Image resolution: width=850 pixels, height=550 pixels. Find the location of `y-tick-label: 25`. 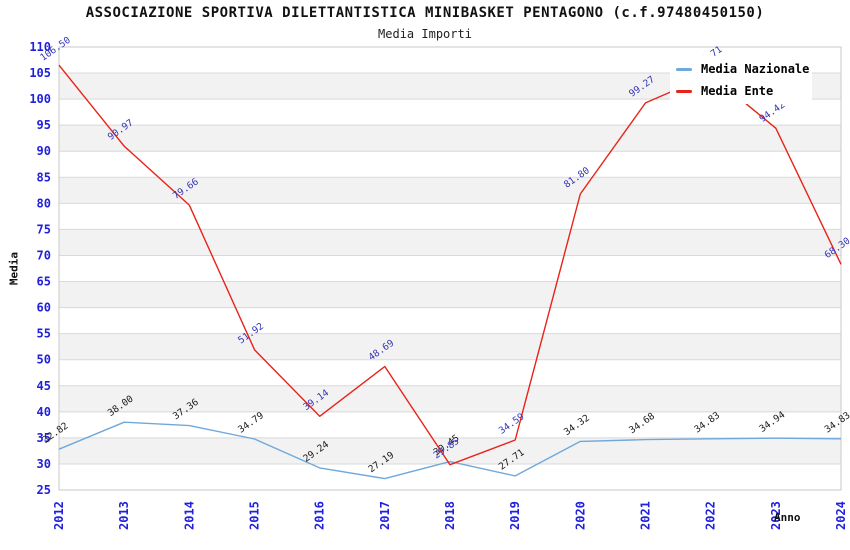

y-tick-label: 25 is located at coordinates (44, 490).